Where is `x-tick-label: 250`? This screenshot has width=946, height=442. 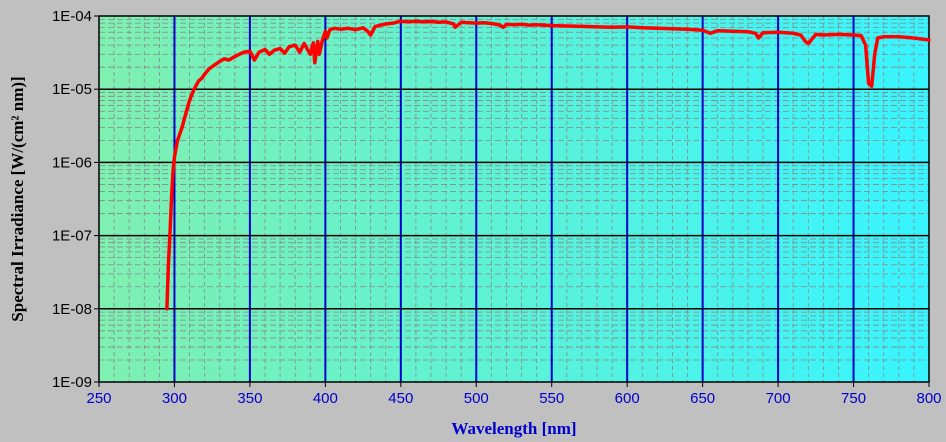
x-tick-label: 250 is located at coordinates (98, 398).